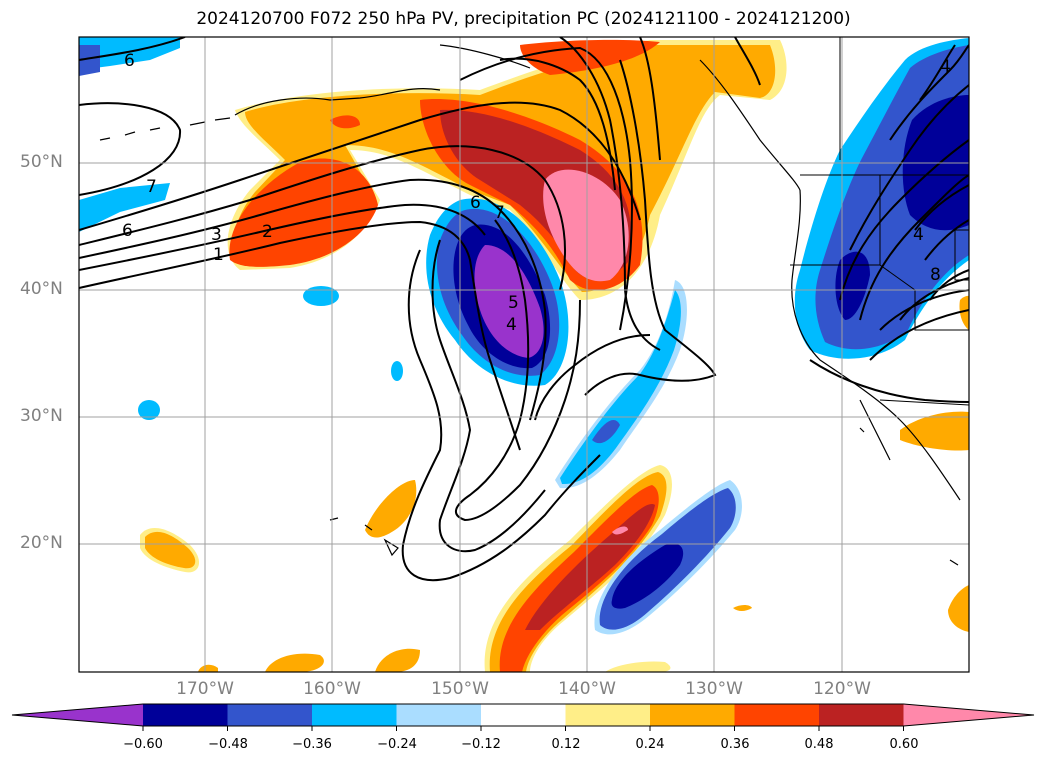  I want to click on colorbar-tick-label: 0.60, so click(904, 744).